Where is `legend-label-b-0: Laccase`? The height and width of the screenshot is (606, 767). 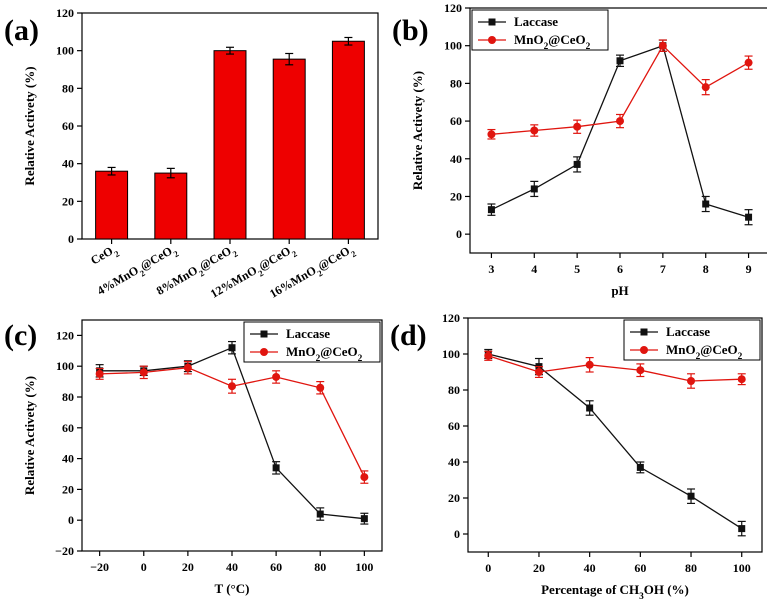
legend-label-b-0: Laccase is located at coordinates (536, 21).